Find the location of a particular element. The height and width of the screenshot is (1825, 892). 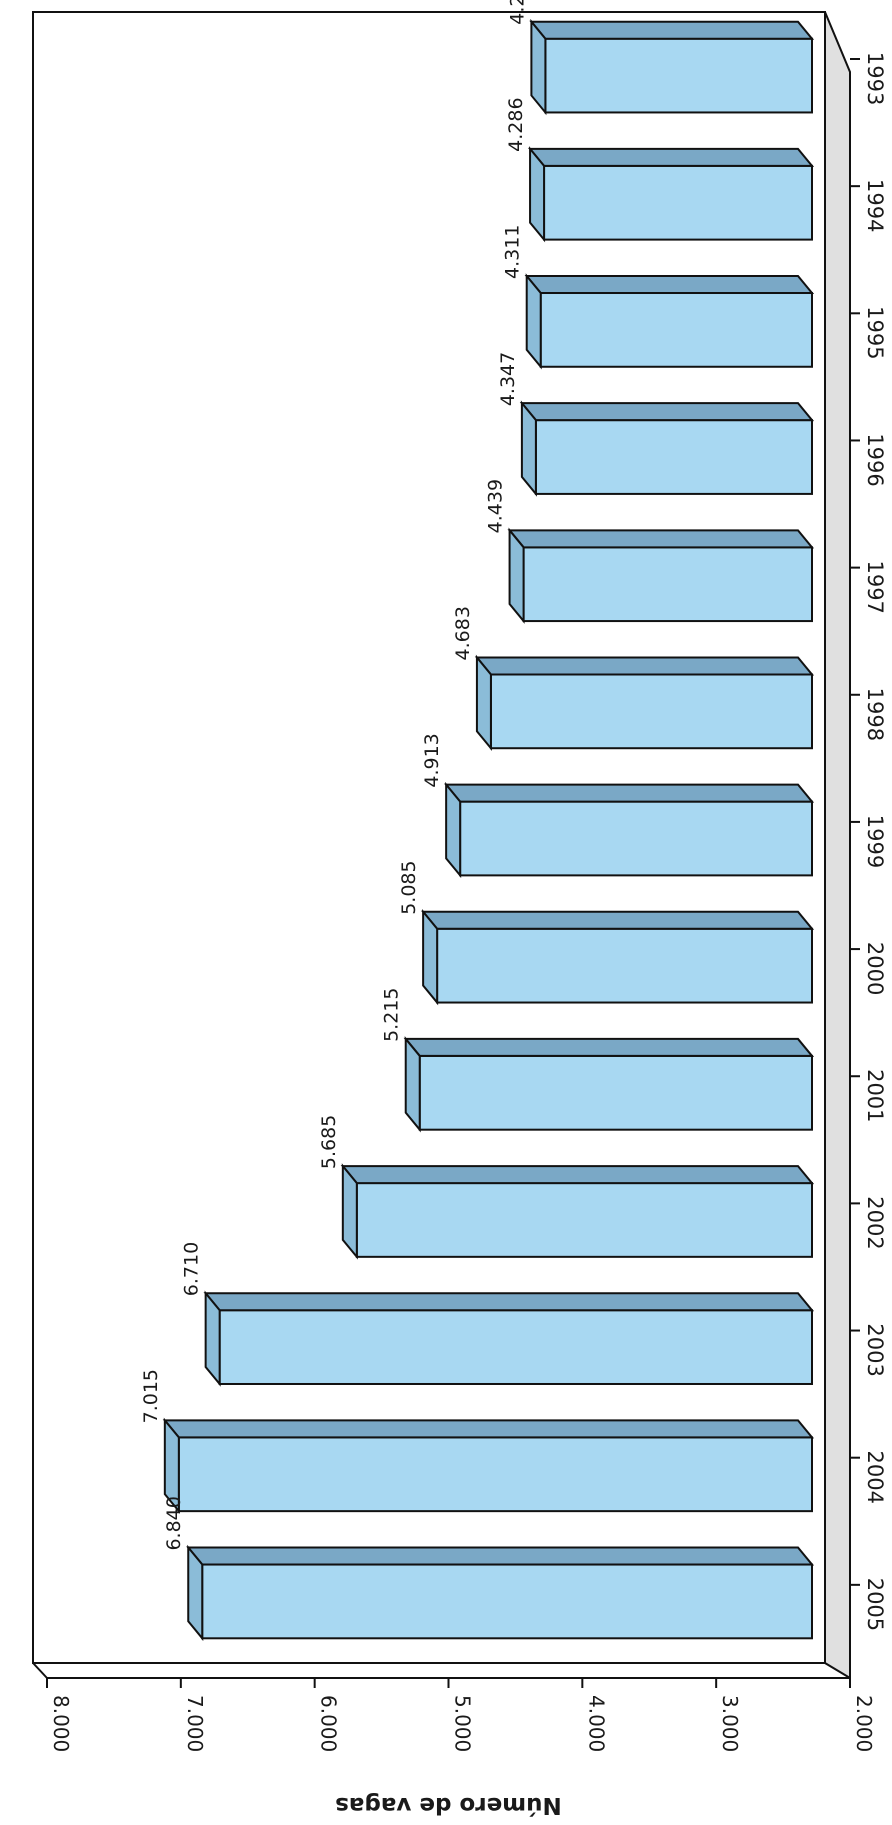

value-tick-label: 6.000 is located at coordinates (329, 1723).